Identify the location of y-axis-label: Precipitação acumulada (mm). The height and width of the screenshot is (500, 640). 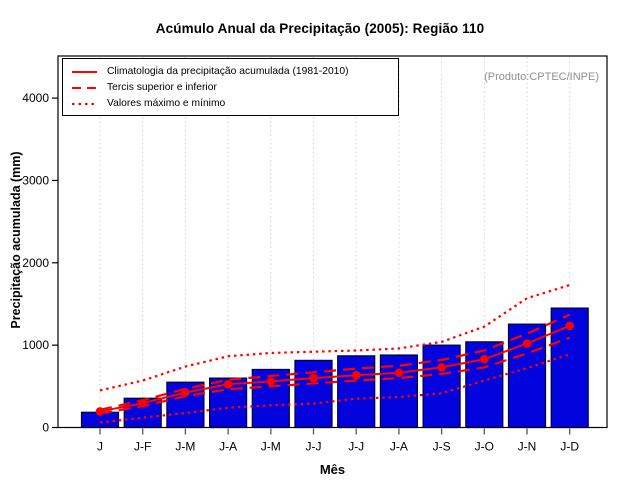
(16, 240).